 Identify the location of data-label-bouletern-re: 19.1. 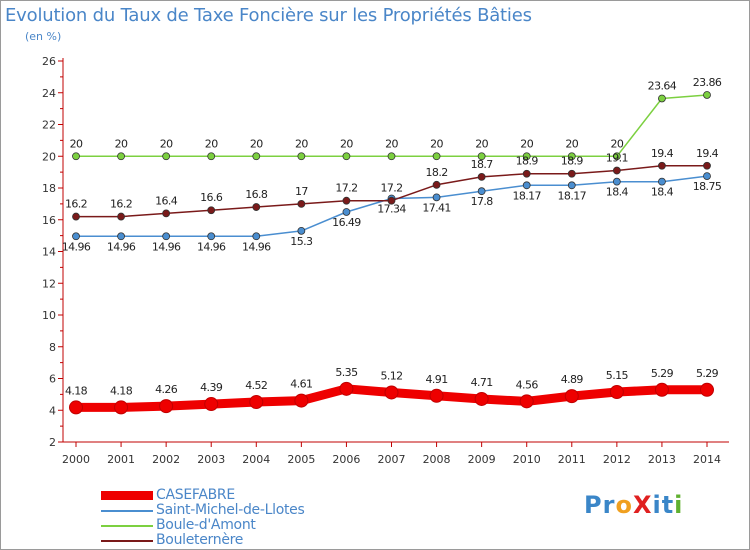
(617, 158).